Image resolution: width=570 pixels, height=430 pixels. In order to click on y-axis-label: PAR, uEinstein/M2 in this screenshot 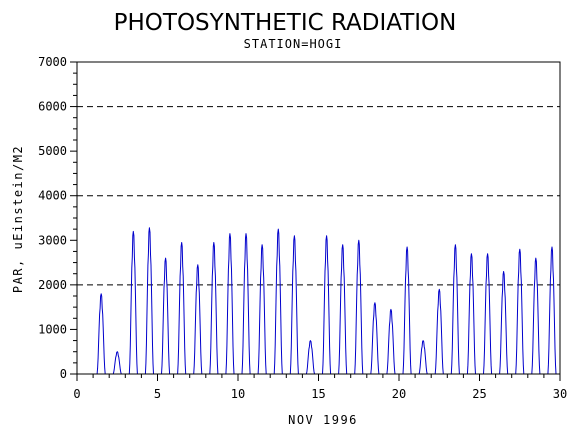, I will do `click(18, 219)`.